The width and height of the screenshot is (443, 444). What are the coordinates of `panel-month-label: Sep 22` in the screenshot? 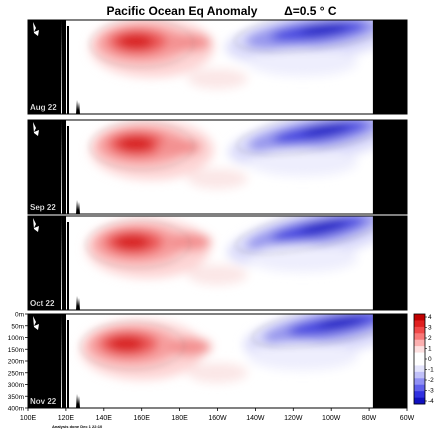 It's located at (43, 207).